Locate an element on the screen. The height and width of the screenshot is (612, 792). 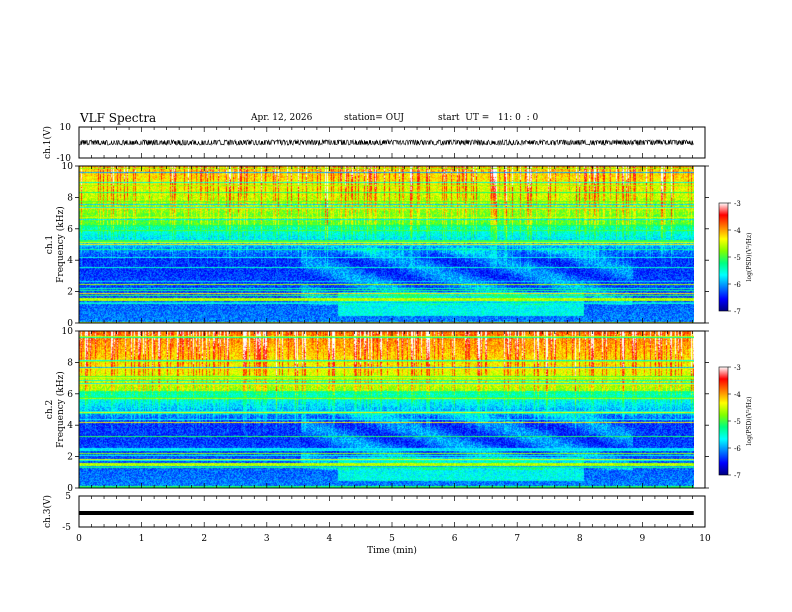
y-axis-label: ch.3(V) is located at coordinates (47, 511).